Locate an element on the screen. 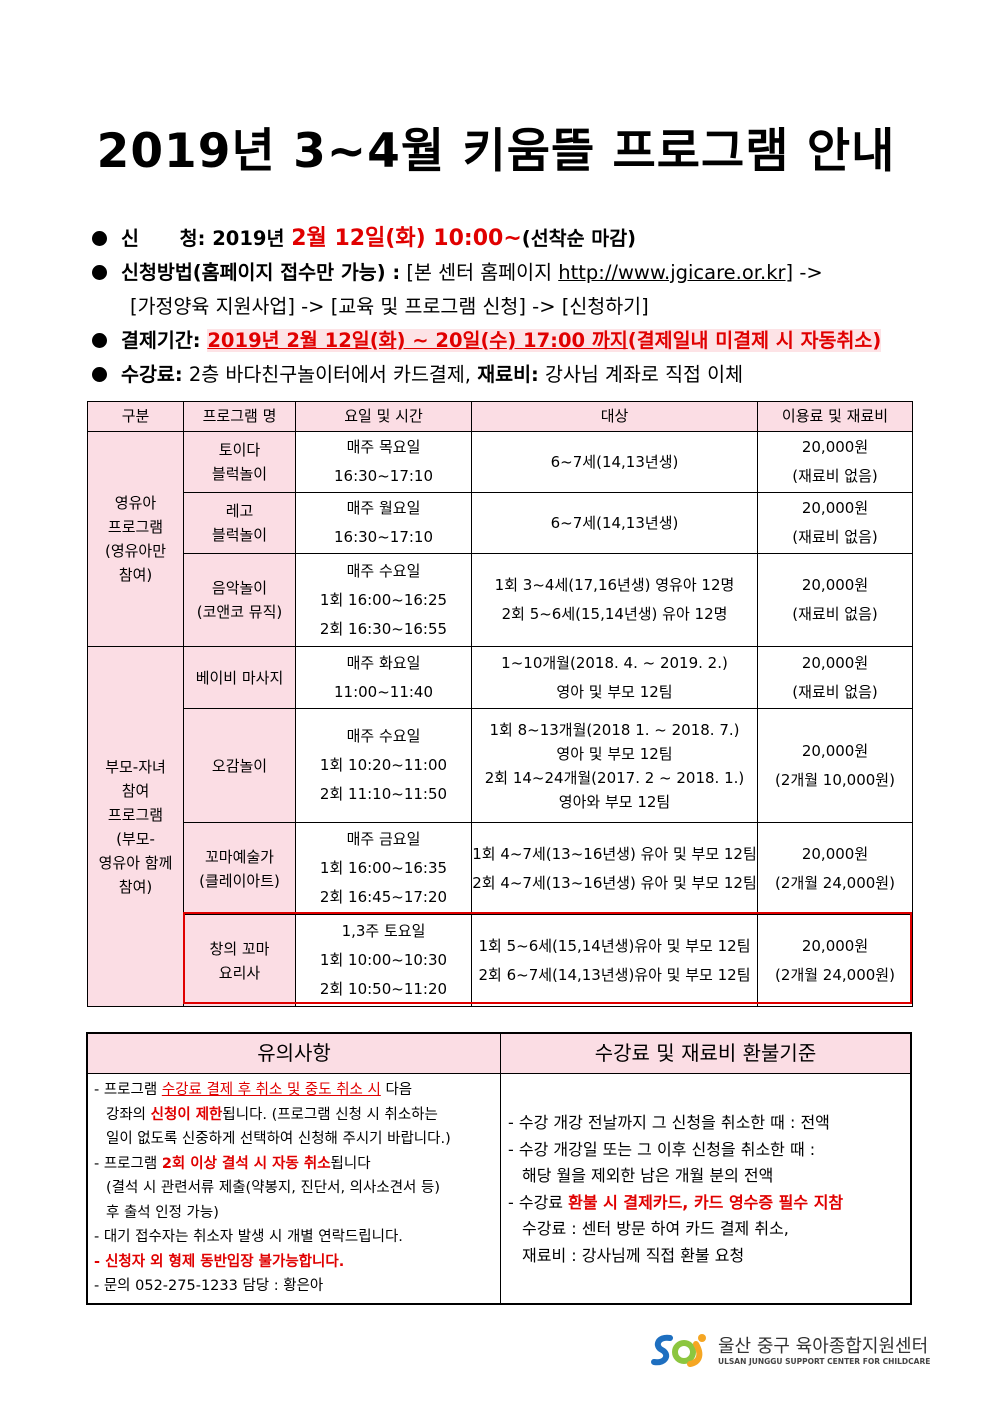  program-name-cell: 오감놀이 is located at coordinates (239, 765).